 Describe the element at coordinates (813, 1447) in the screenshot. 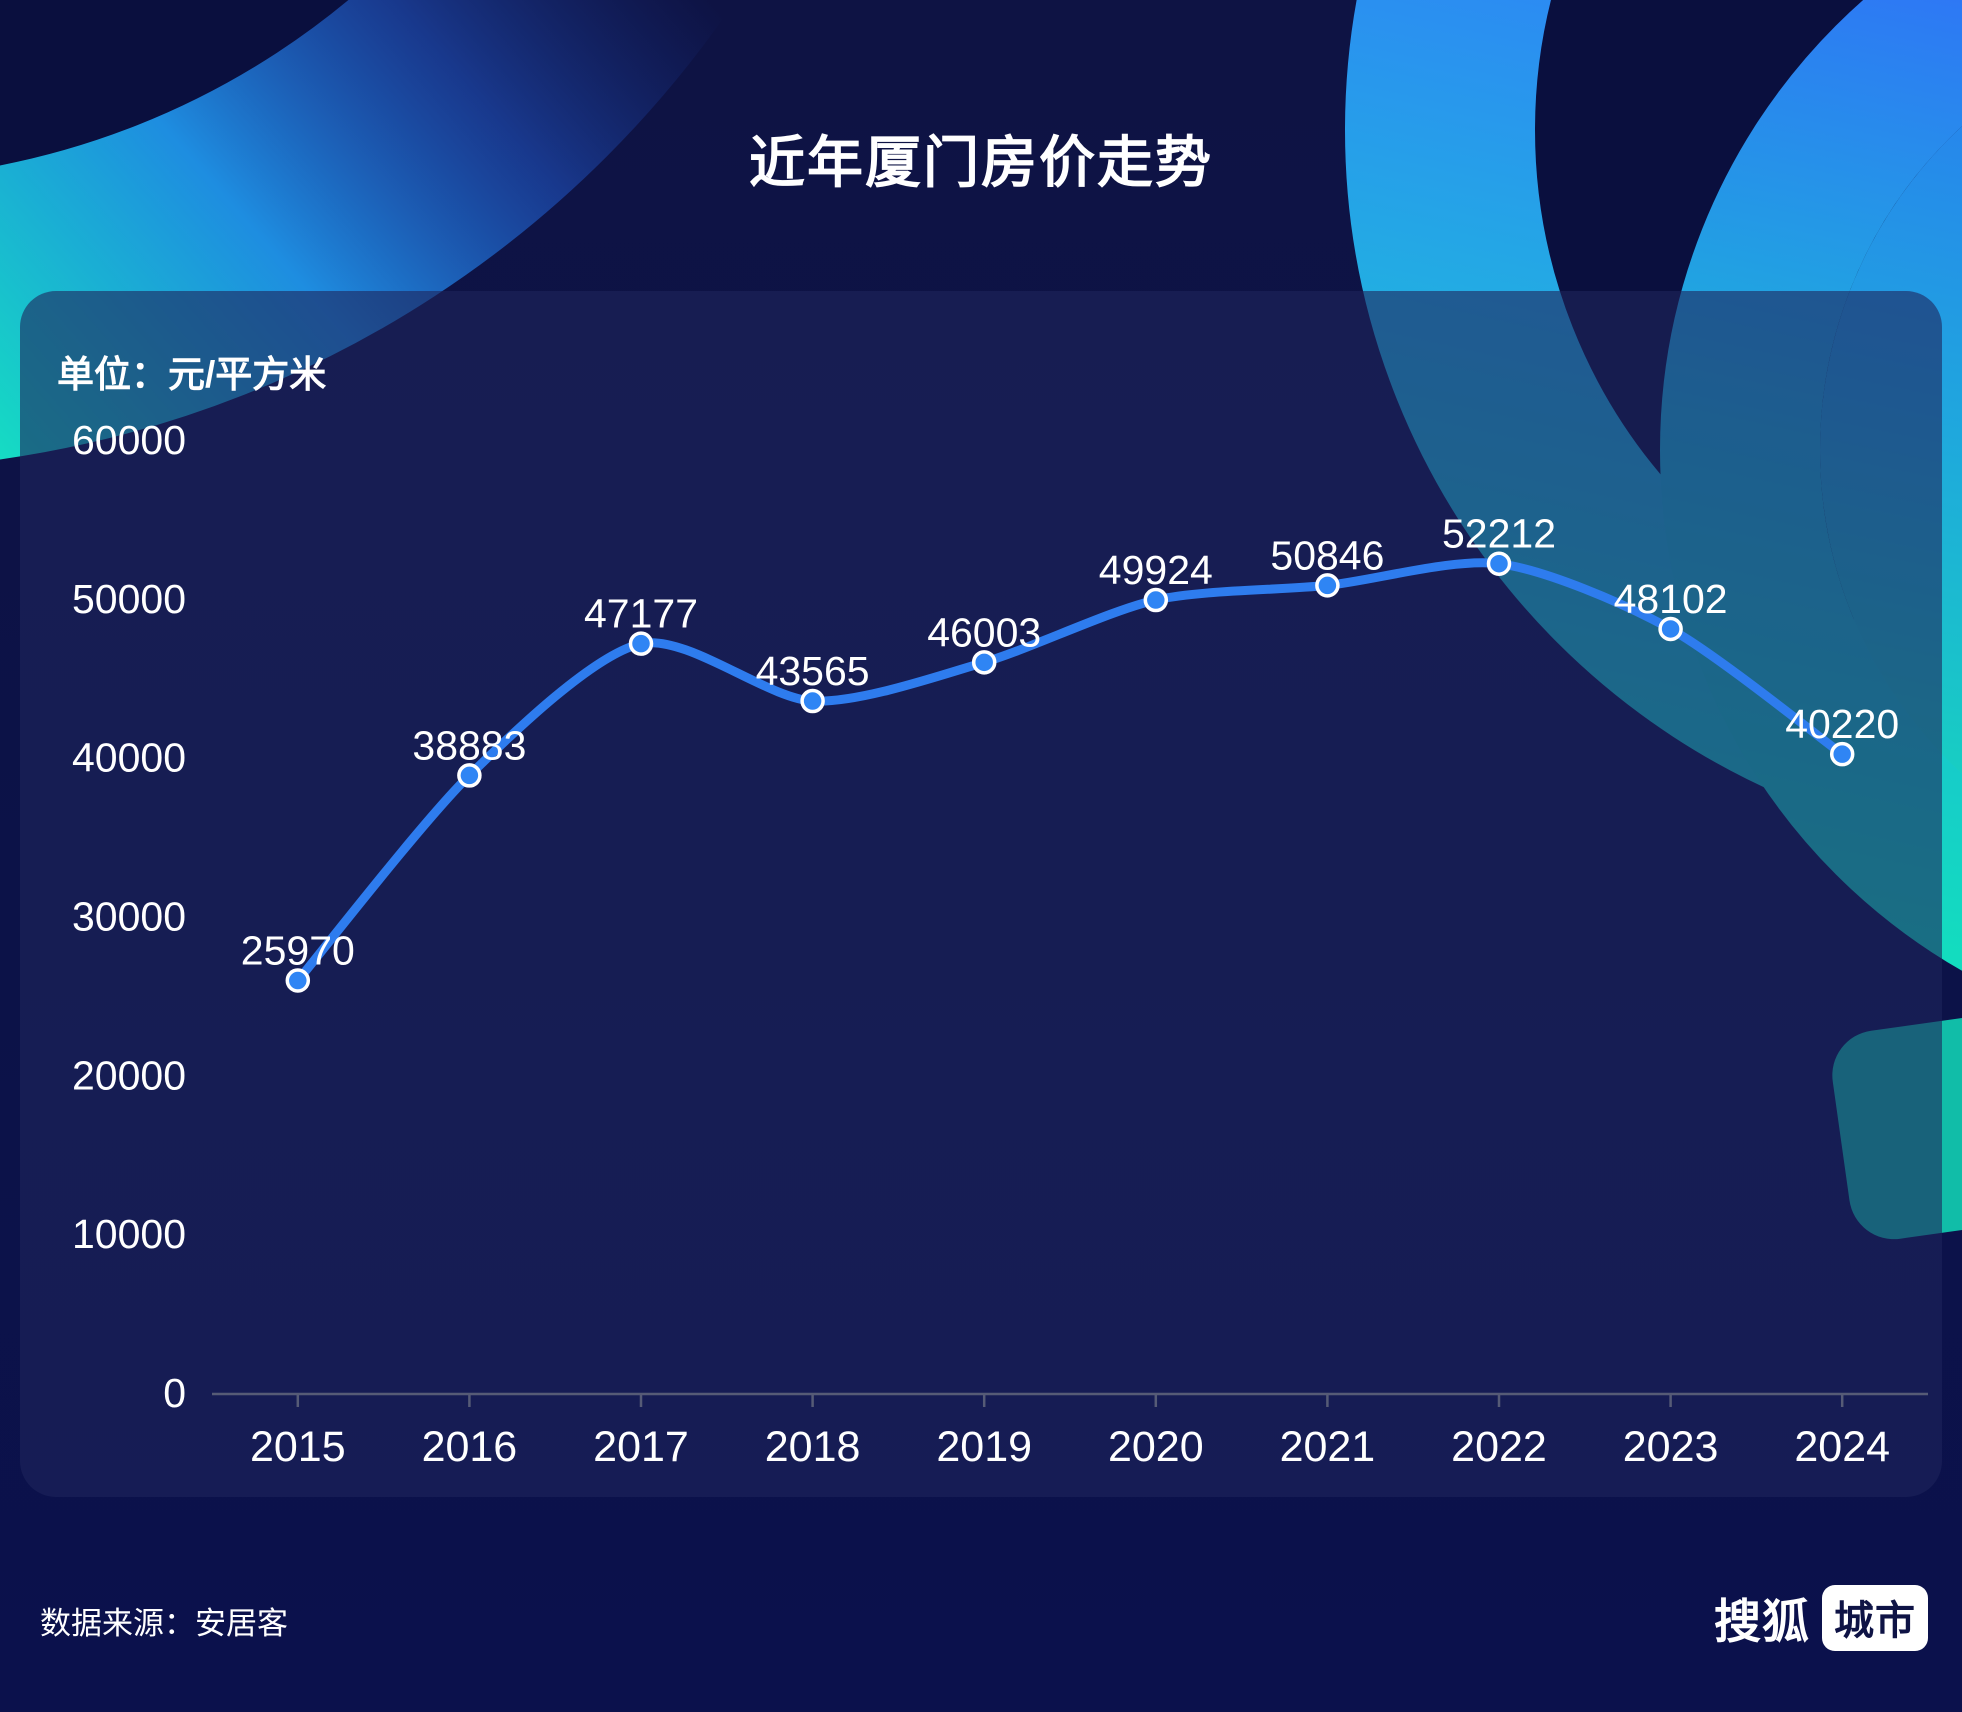

I see `x-axis-label-2018: 2018` at that location.